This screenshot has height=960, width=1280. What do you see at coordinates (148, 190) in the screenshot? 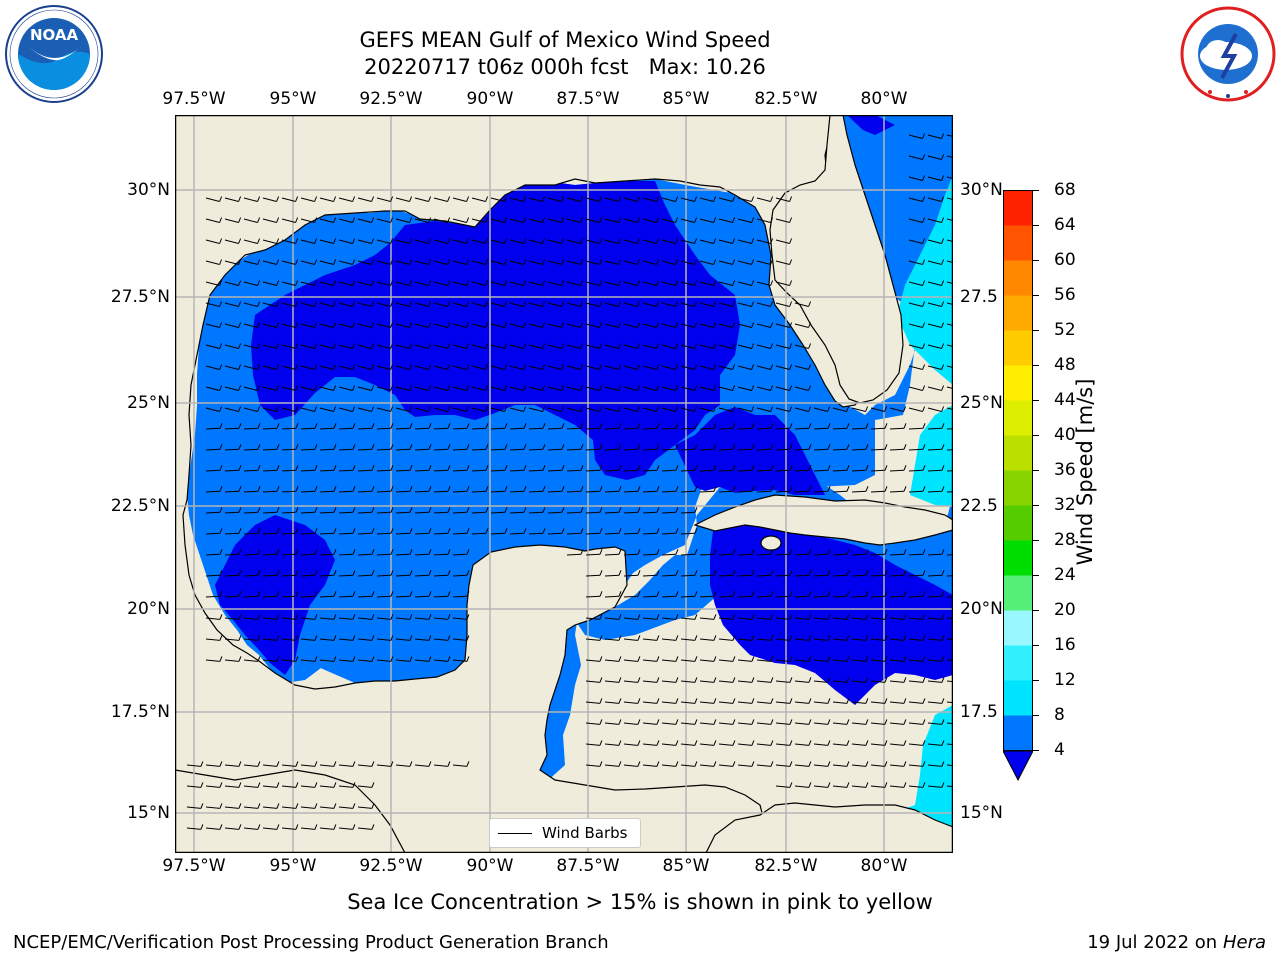
I see `lat-label-left-0: 30°N` at bounding box center [148, 190].